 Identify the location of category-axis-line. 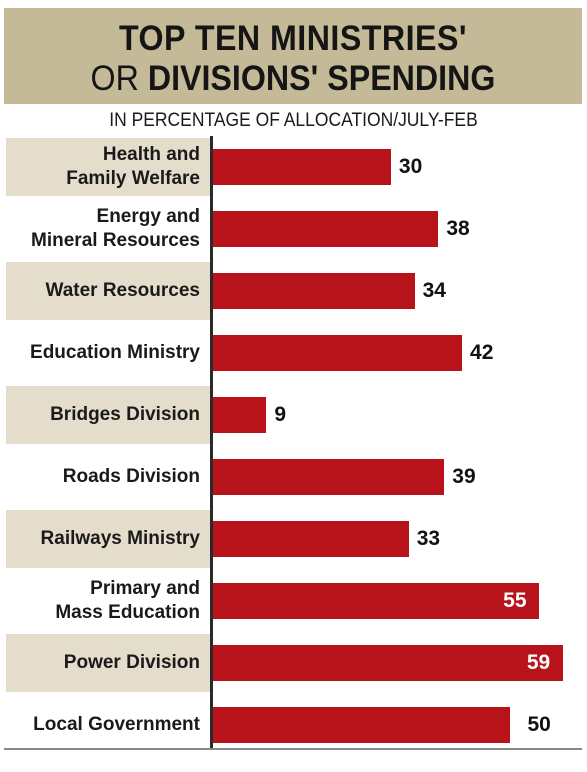
(211, 442).